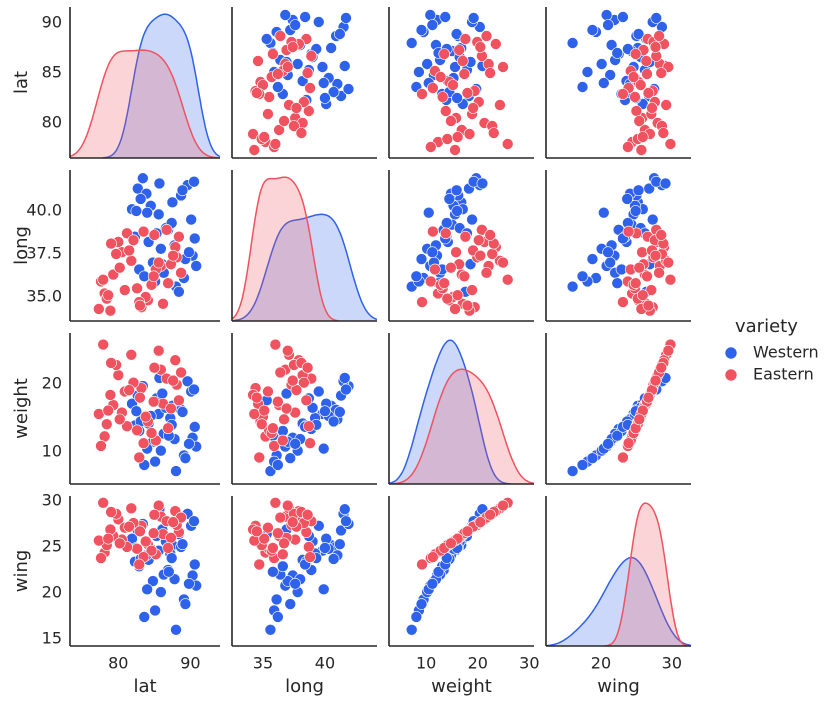 The width and height of the screenshot is (829, 702). I want to click on y-axis-label: weight, so click(21, 408).